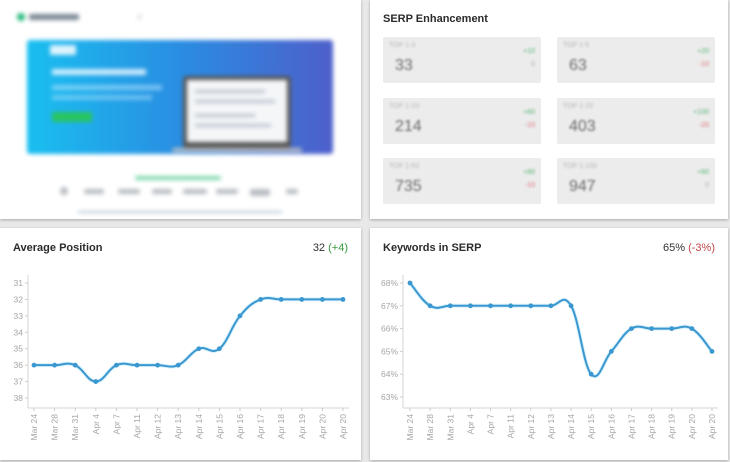 Image resolution: width=730 pixels, height=462 pixels. What do you see at coordinates (19, 283) in the screenshot?
I see `y-tick-label: 31` at bounding box center [19, 283].